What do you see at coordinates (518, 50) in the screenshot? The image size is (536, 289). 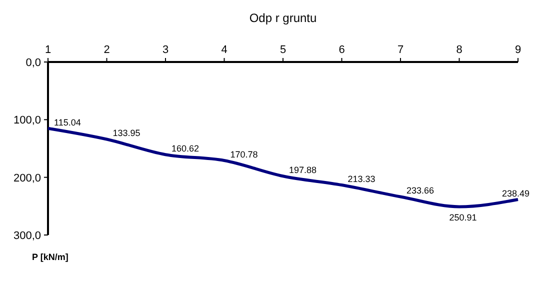 I see `x-tick-label: 9` at bounding box center [518, 50].